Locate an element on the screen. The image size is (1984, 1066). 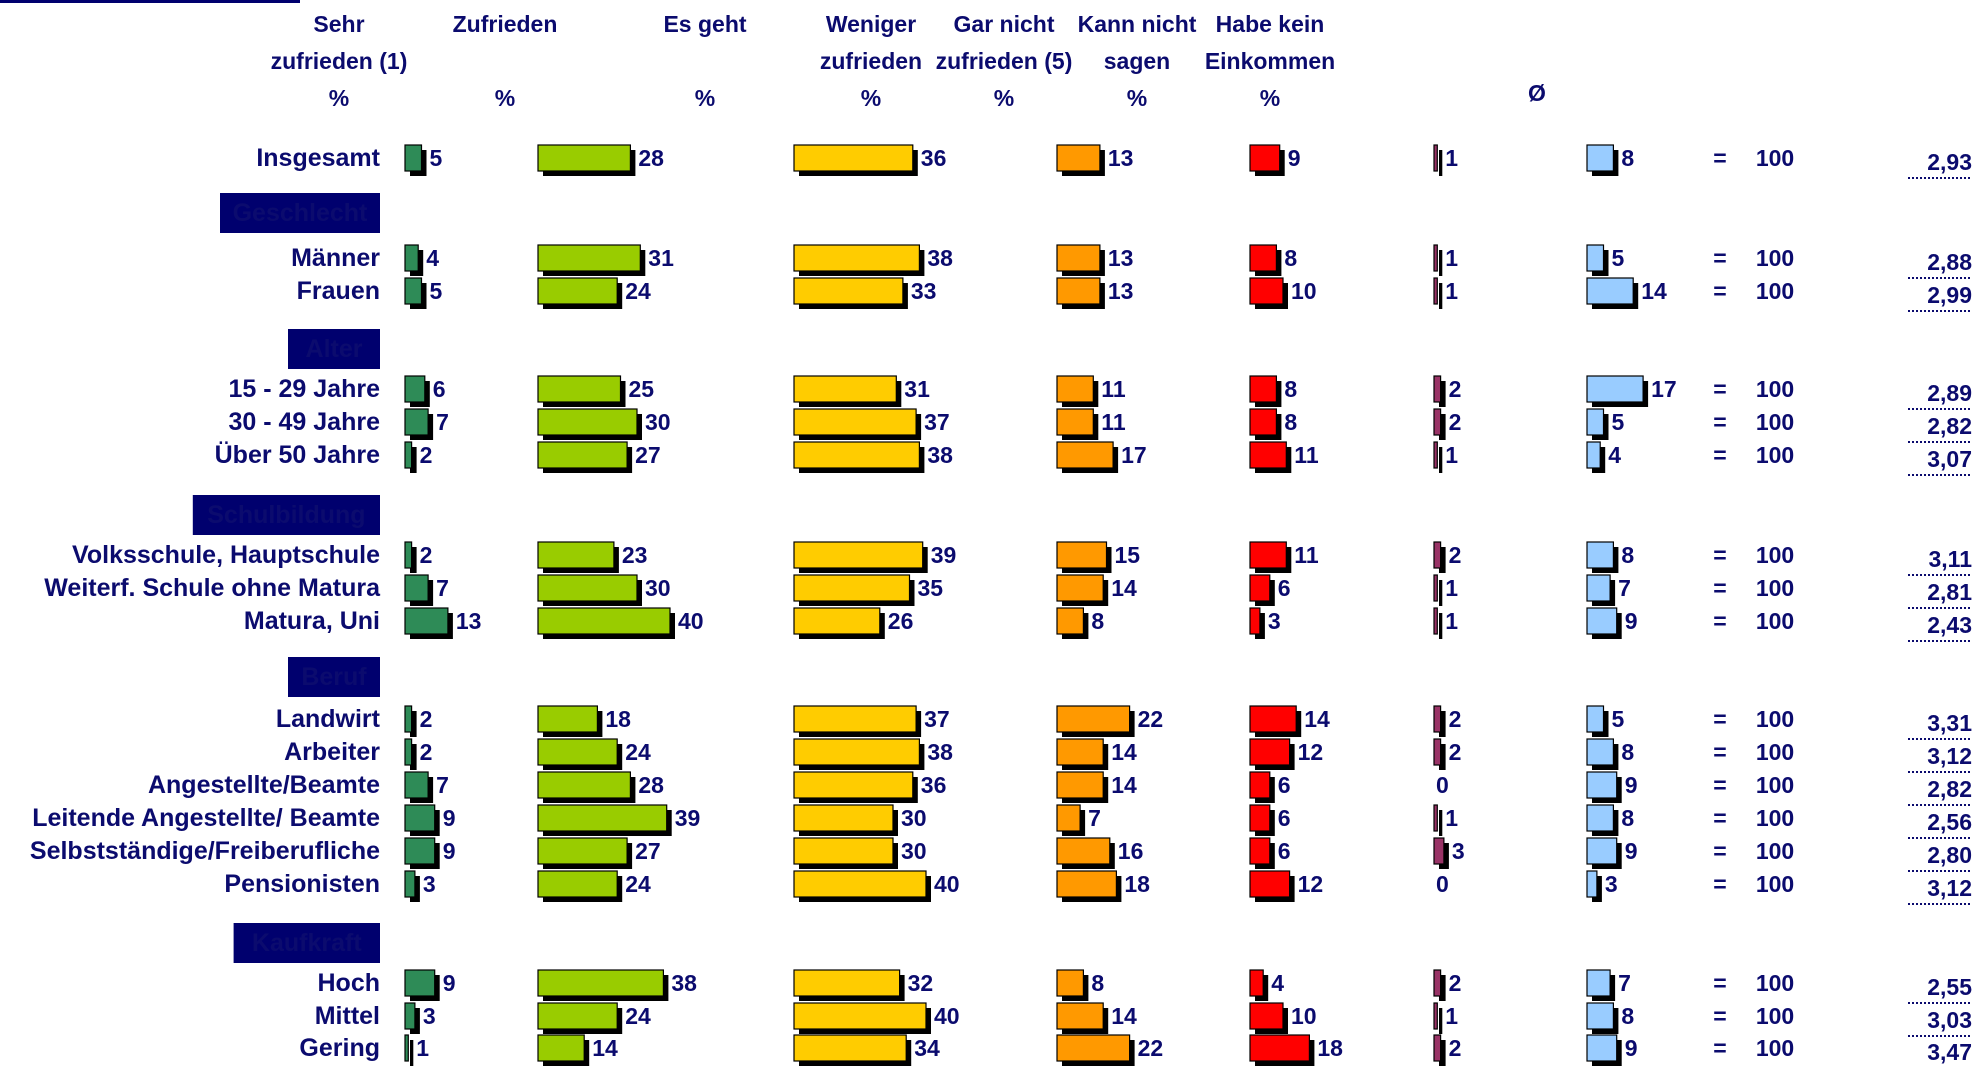
data-label-esgeht: 40 is located at coordinates (947, 884).